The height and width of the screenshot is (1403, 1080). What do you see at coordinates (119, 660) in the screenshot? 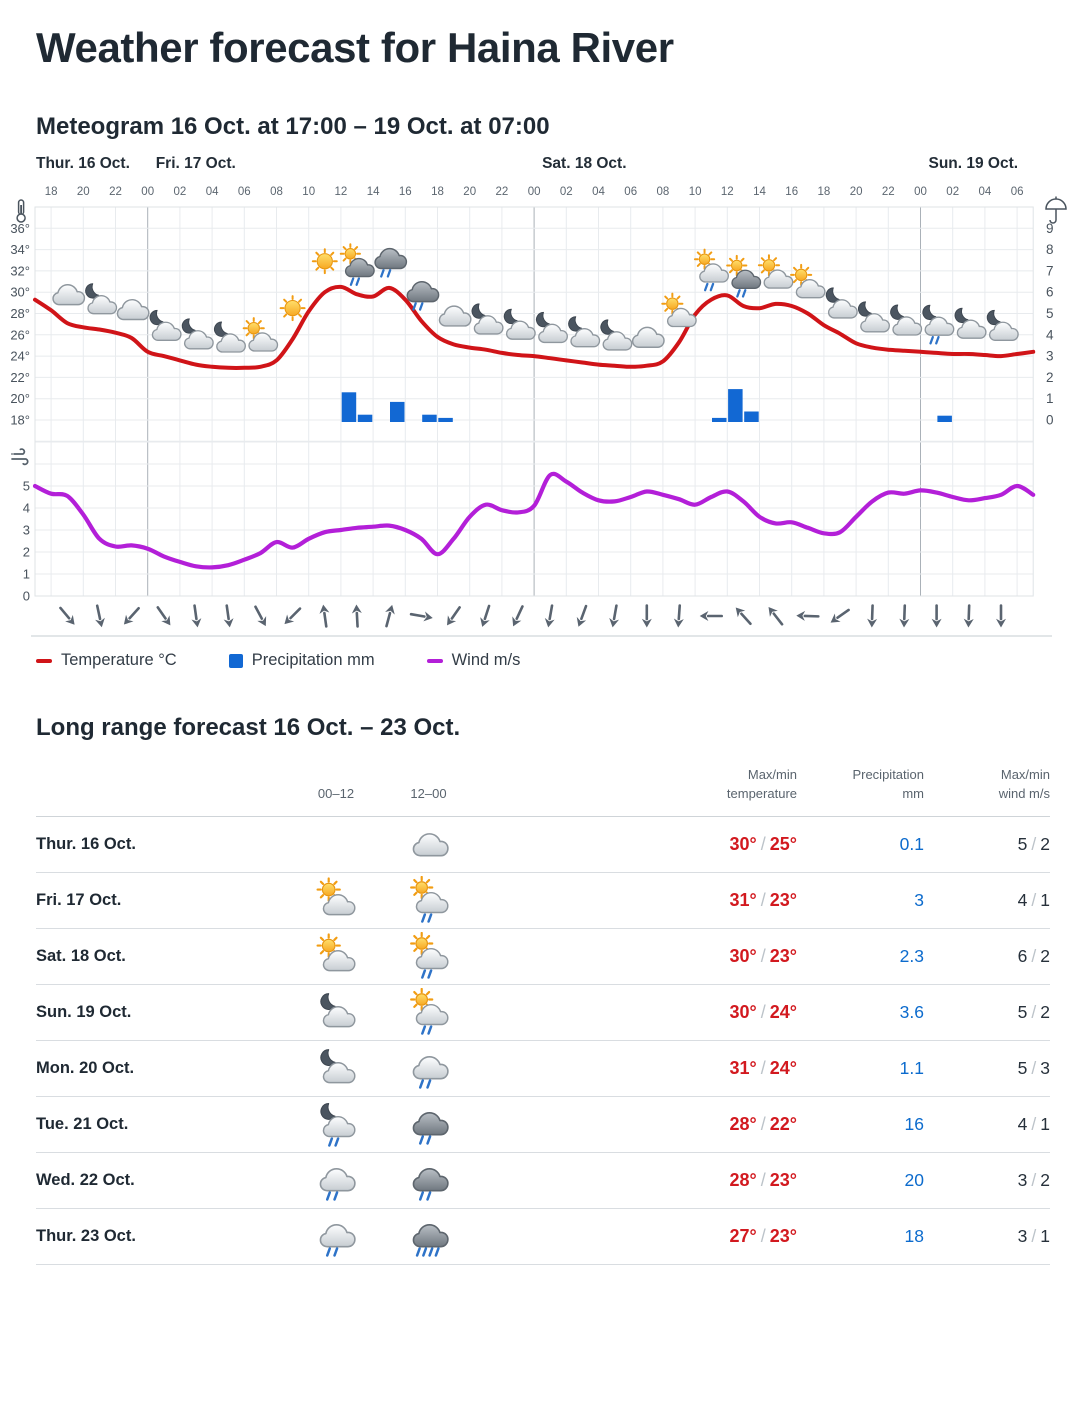
I see `legend-label: Temperature °C` at bounding box center [119, 660].